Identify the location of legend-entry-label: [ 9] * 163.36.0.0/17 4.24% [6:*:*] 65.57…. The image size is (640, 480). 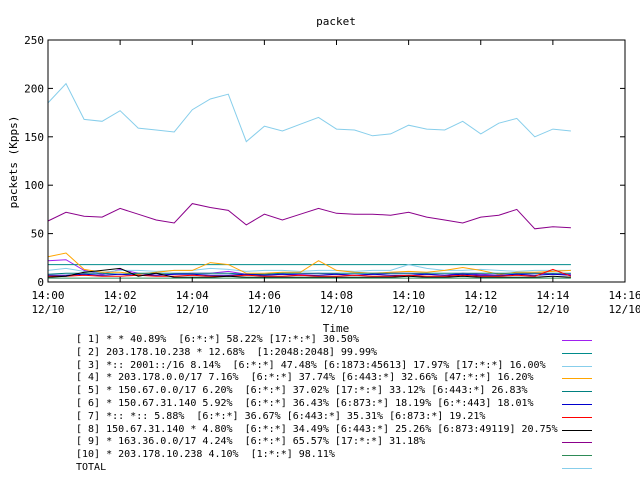
(251, 442).